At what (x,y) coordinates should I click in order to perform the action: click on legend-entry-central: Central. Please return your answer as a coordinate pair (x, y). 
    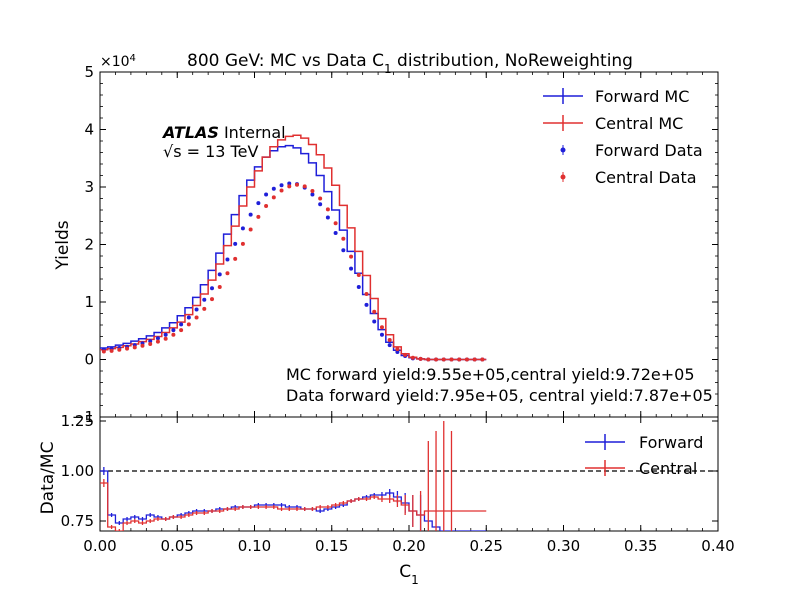
    Looking at the image, I should click on (641, 468).